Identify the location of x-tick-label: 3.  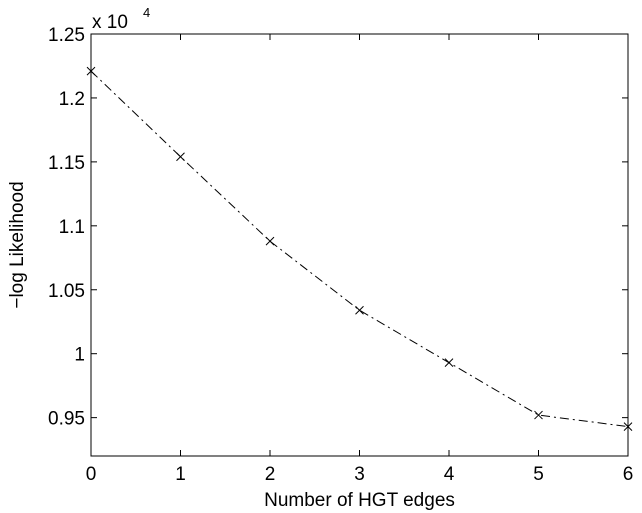
(359, 474).